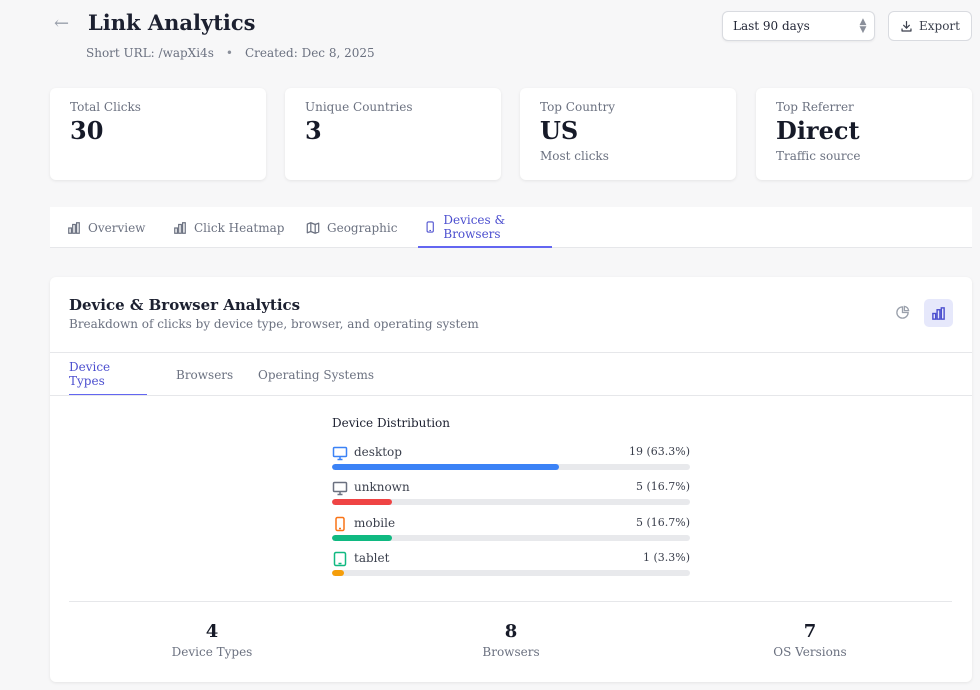 Image resolution: width=980 pixels, height=690 pixels. Describe the element at coordinates (474, 226) in the screenshot. I see `tab-label: Devices & Browsers` at that location.